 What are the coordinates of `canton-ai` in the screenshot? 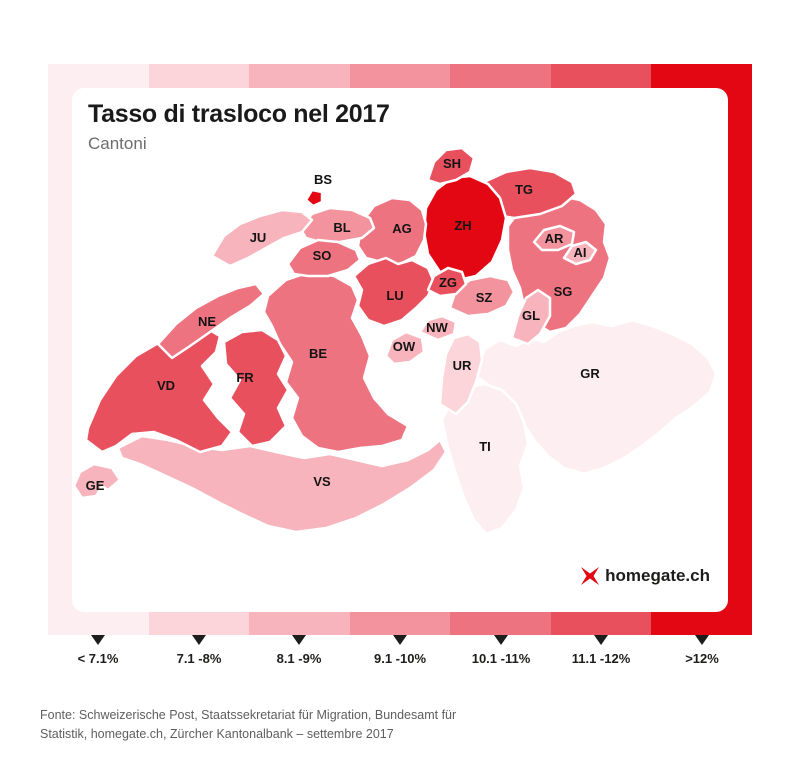 It's located at (580, 253).